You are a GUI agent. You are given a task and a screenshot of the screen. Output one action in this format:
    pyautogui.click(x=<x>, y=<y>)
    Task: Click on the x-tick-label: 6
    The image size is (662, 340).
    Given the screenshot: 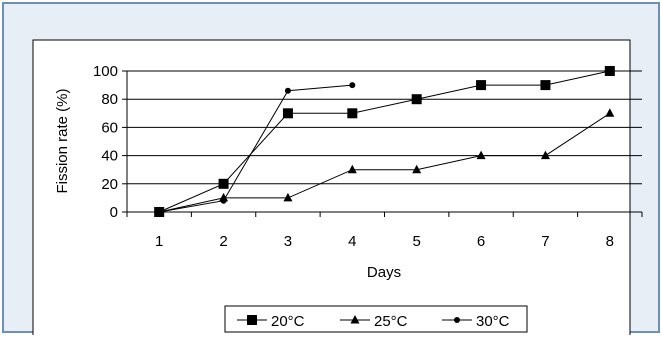 What is the action you would take?
    pyautogui.click(x=481, y=241)
    